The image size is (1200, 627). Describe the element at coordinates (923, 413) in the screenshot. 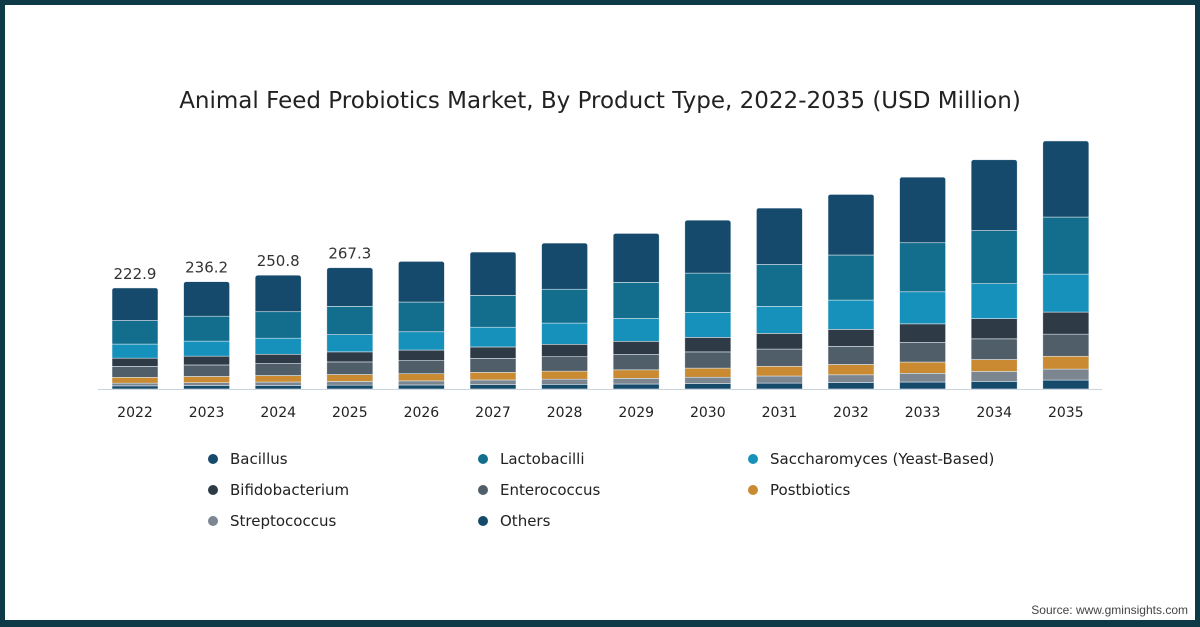

I see `x-tick-label: 2033` at that location.